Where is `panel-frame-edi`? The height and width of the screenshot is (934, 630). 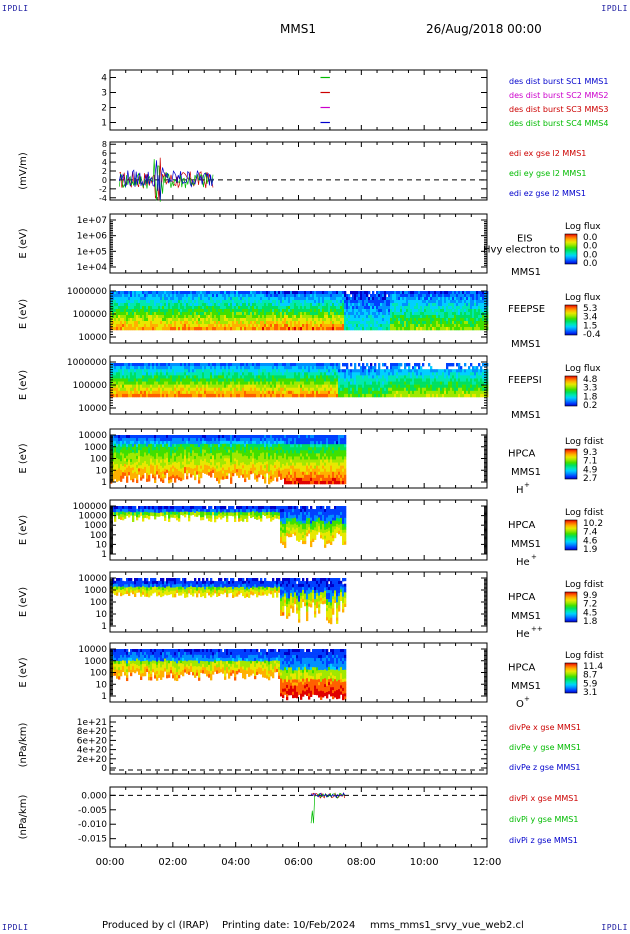
panel-frame-edi is located at coordinates (298, 171).